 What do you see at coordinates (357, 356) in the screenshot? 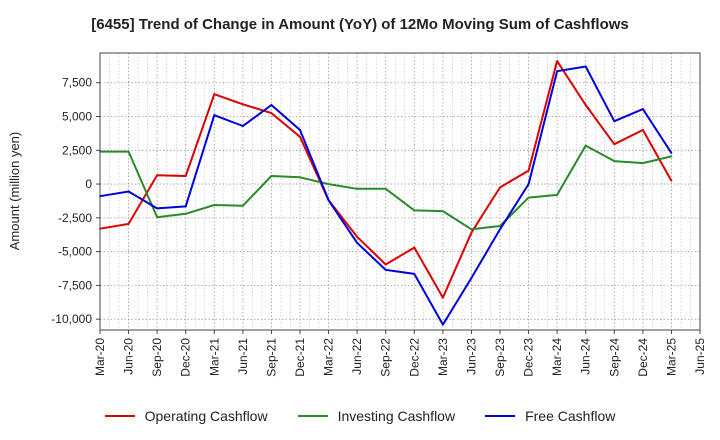
I see `x-tick-label: Jun-22` at bounding box center [357, 356].